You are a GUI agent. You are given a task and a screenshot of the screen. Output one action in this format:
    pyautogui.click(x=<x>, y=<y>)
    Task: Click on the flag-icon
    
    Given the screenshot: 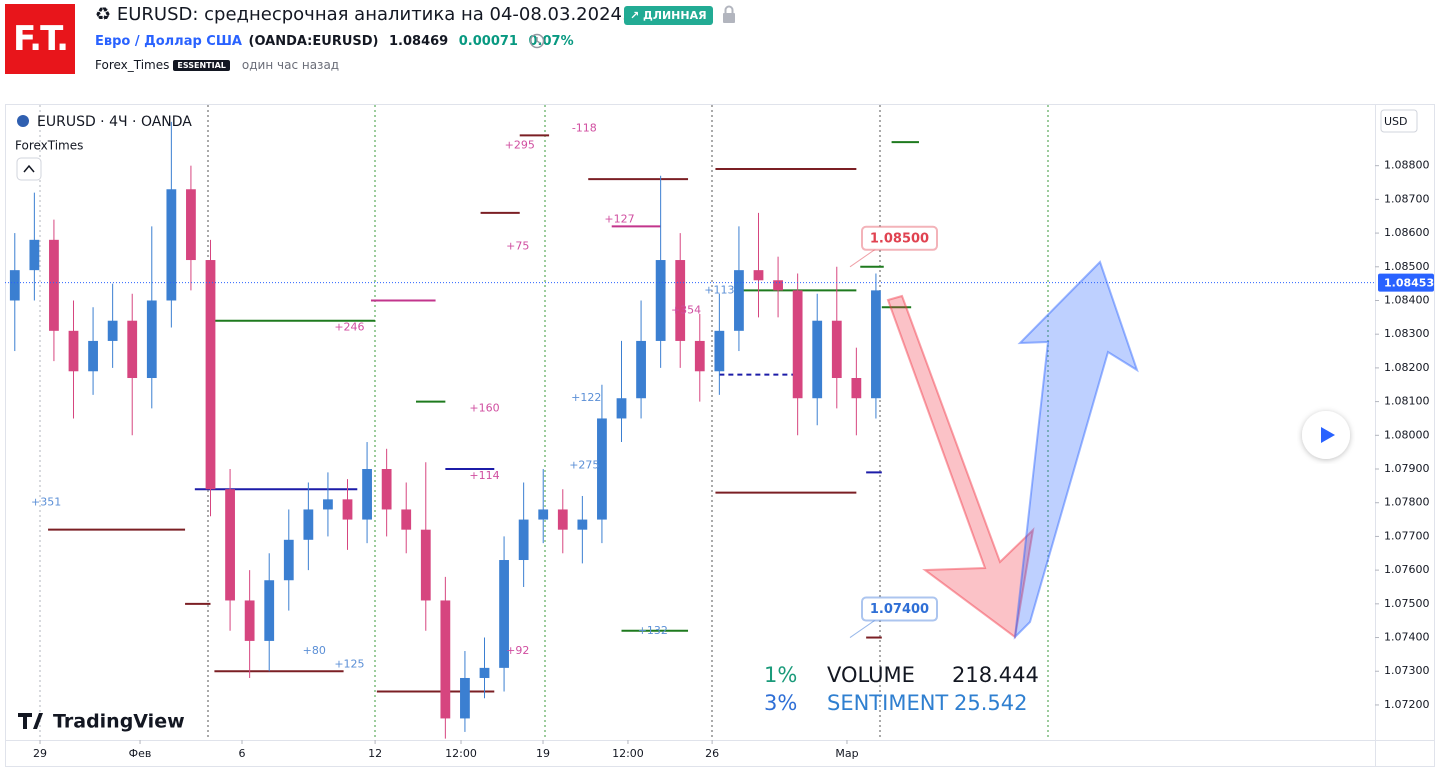 What is the action you would take?
    pyautogui.click(x=23, y=121)
    